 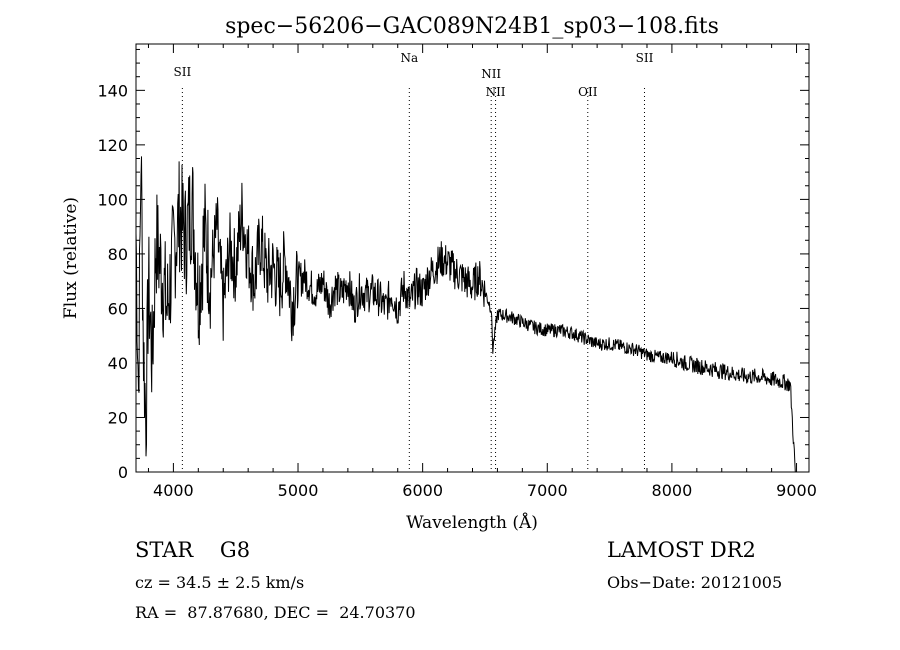 I want to click on x-axis-label: Wavelength (Å), so click(x=472, y=522).